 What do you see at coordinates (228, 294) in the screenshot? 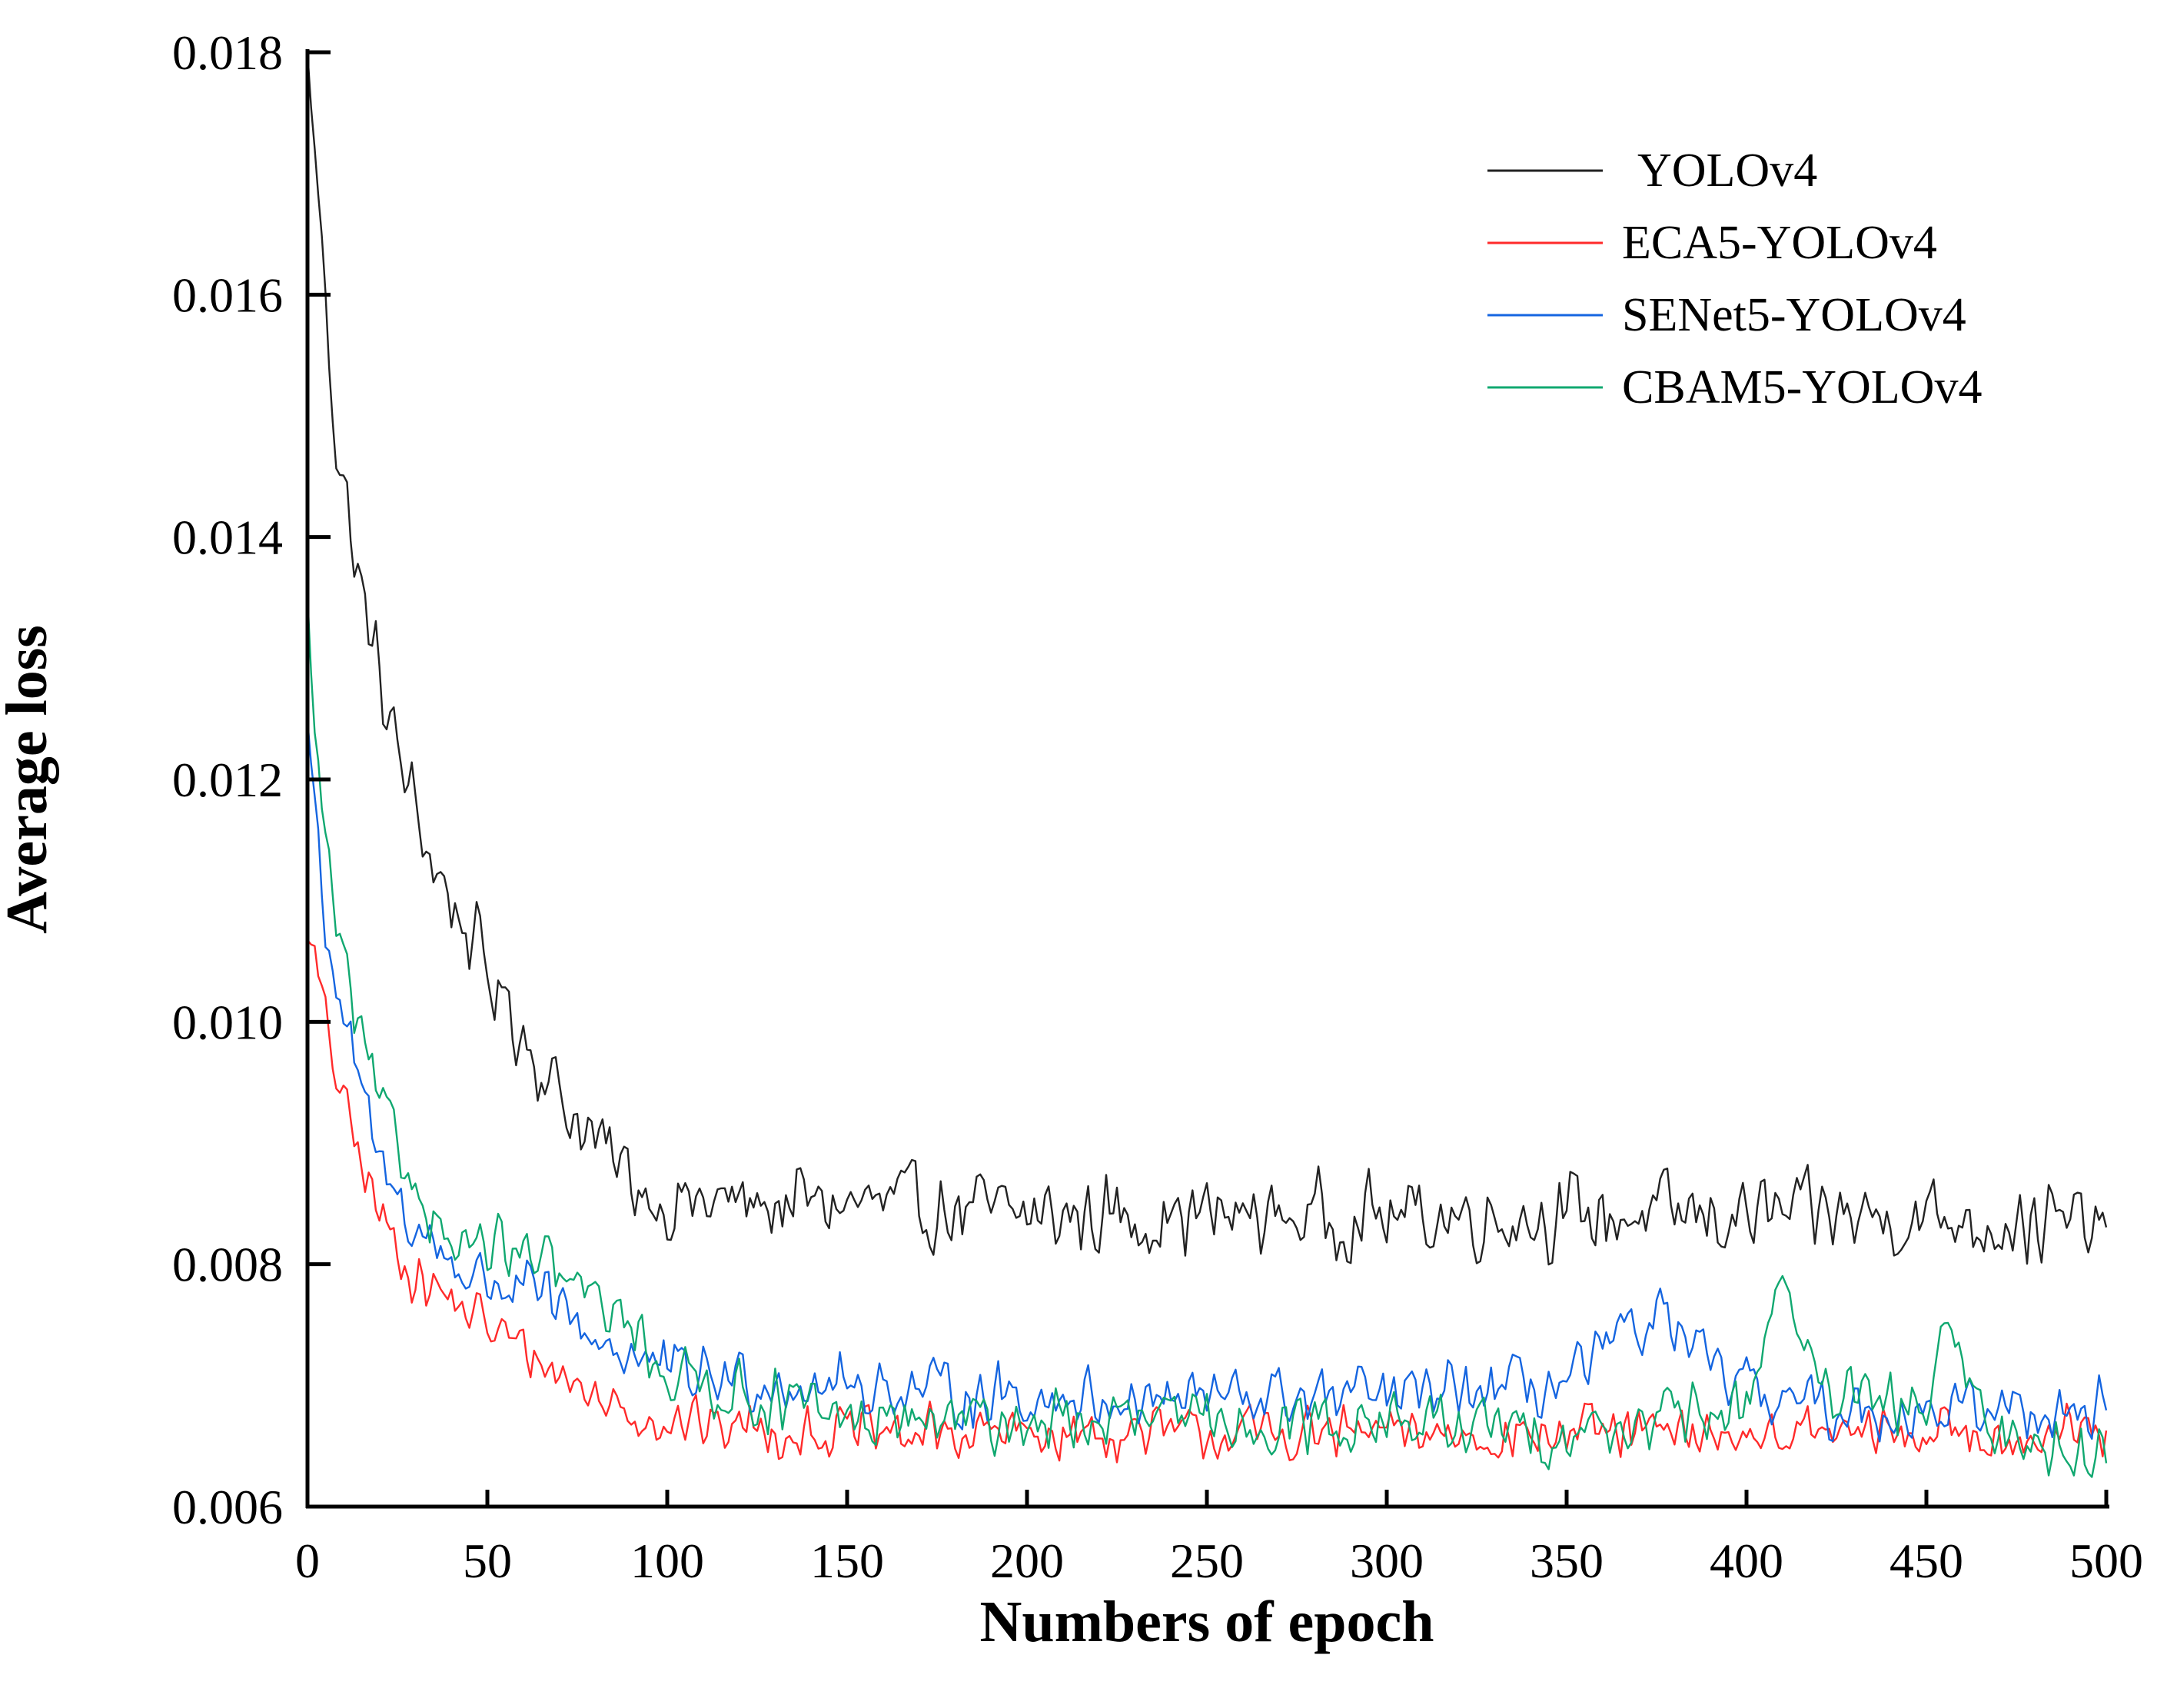
I see `y-tick-label: 0.016` at bounding box center [228, 294].